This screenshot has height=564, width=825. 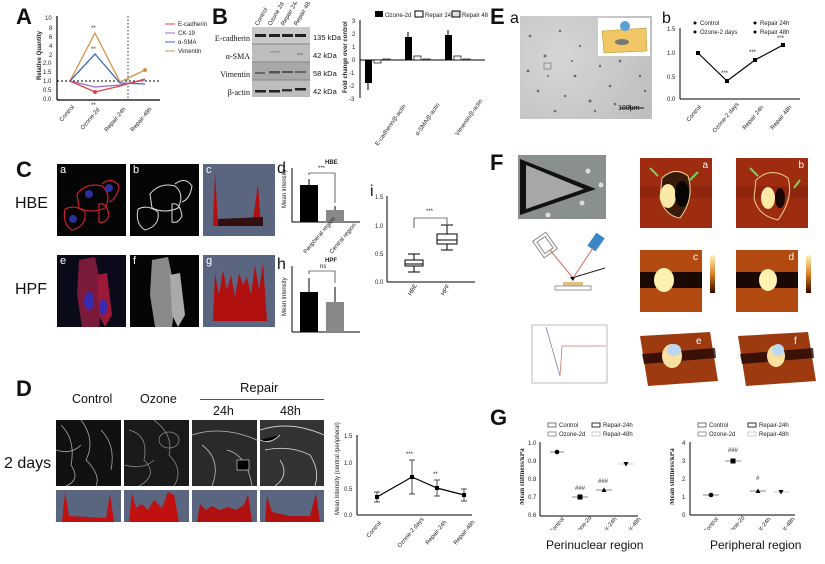 What do you see at coordinates (164, 291) in the screenshot?
I see `hpf-fluorescence-gray: f` at bounding box center [164, 291].